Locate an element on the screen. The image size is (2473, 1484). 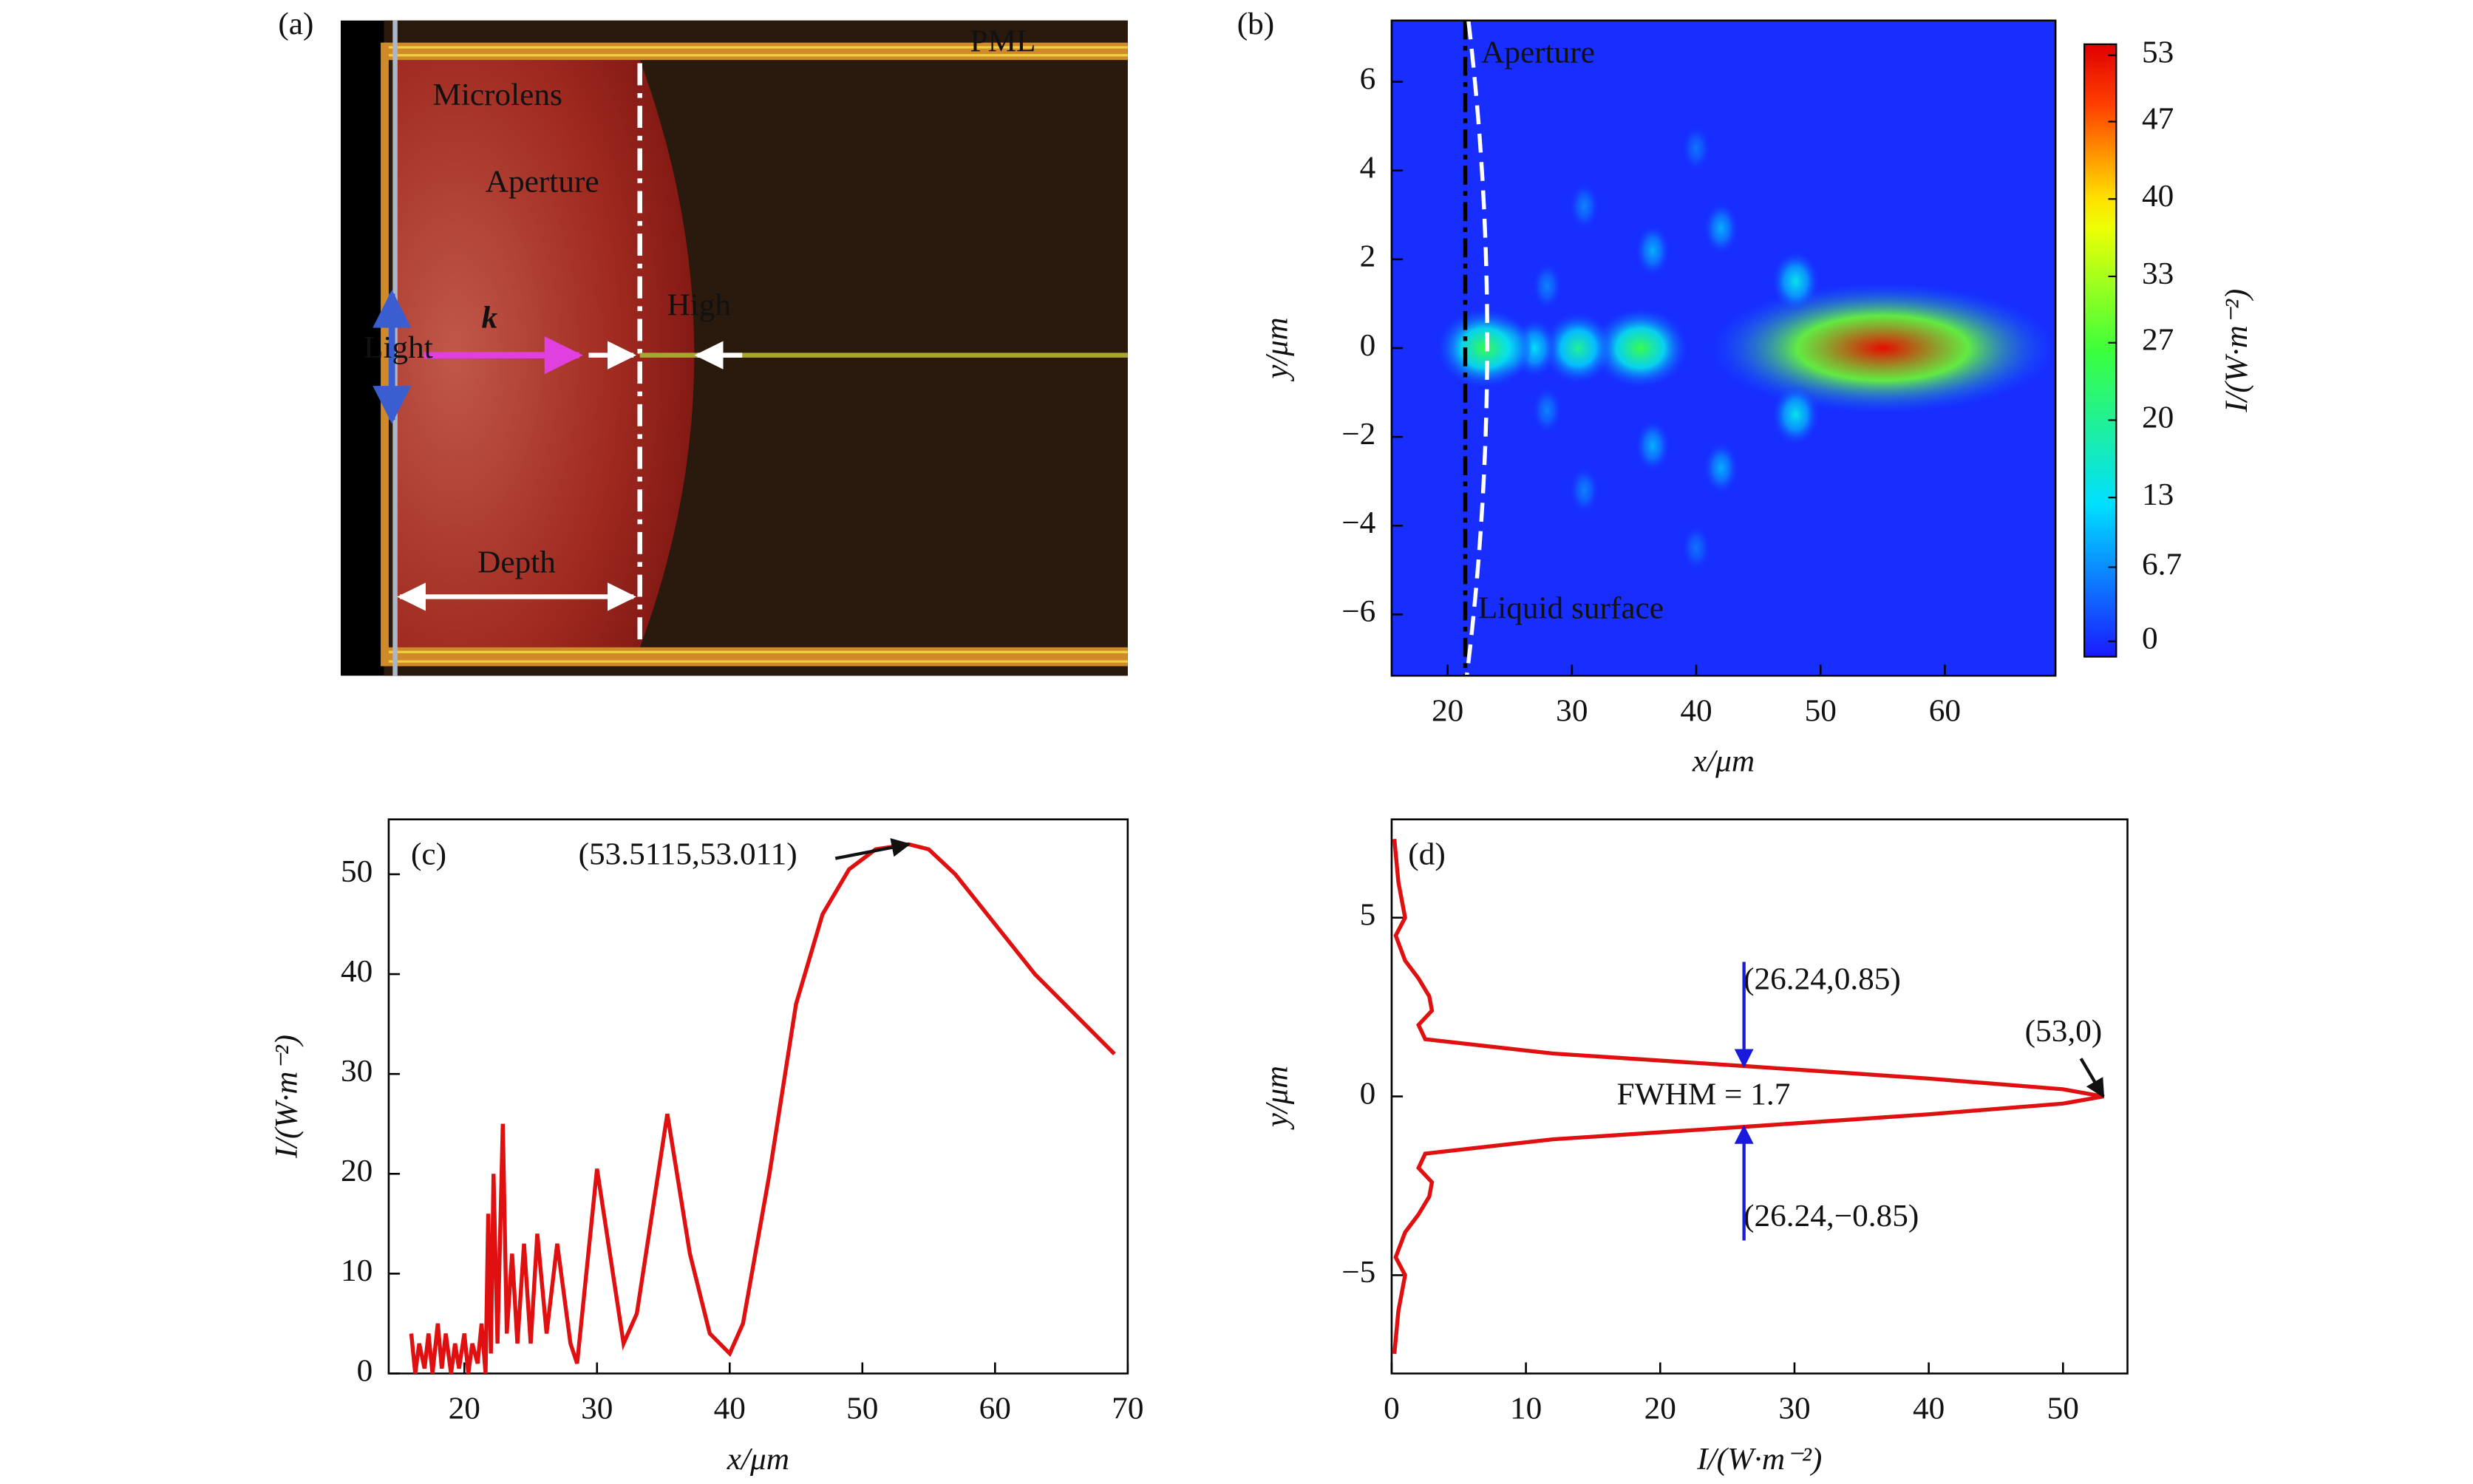
y-tick-label: −2 is located at coordinates (1358, 434).